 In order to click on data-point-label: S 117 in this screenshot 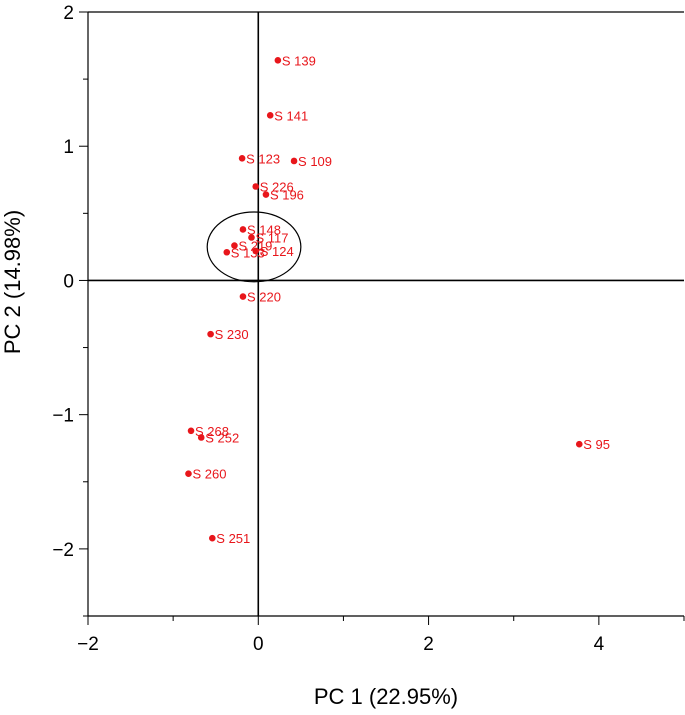, I will do `click(271, 237)`.